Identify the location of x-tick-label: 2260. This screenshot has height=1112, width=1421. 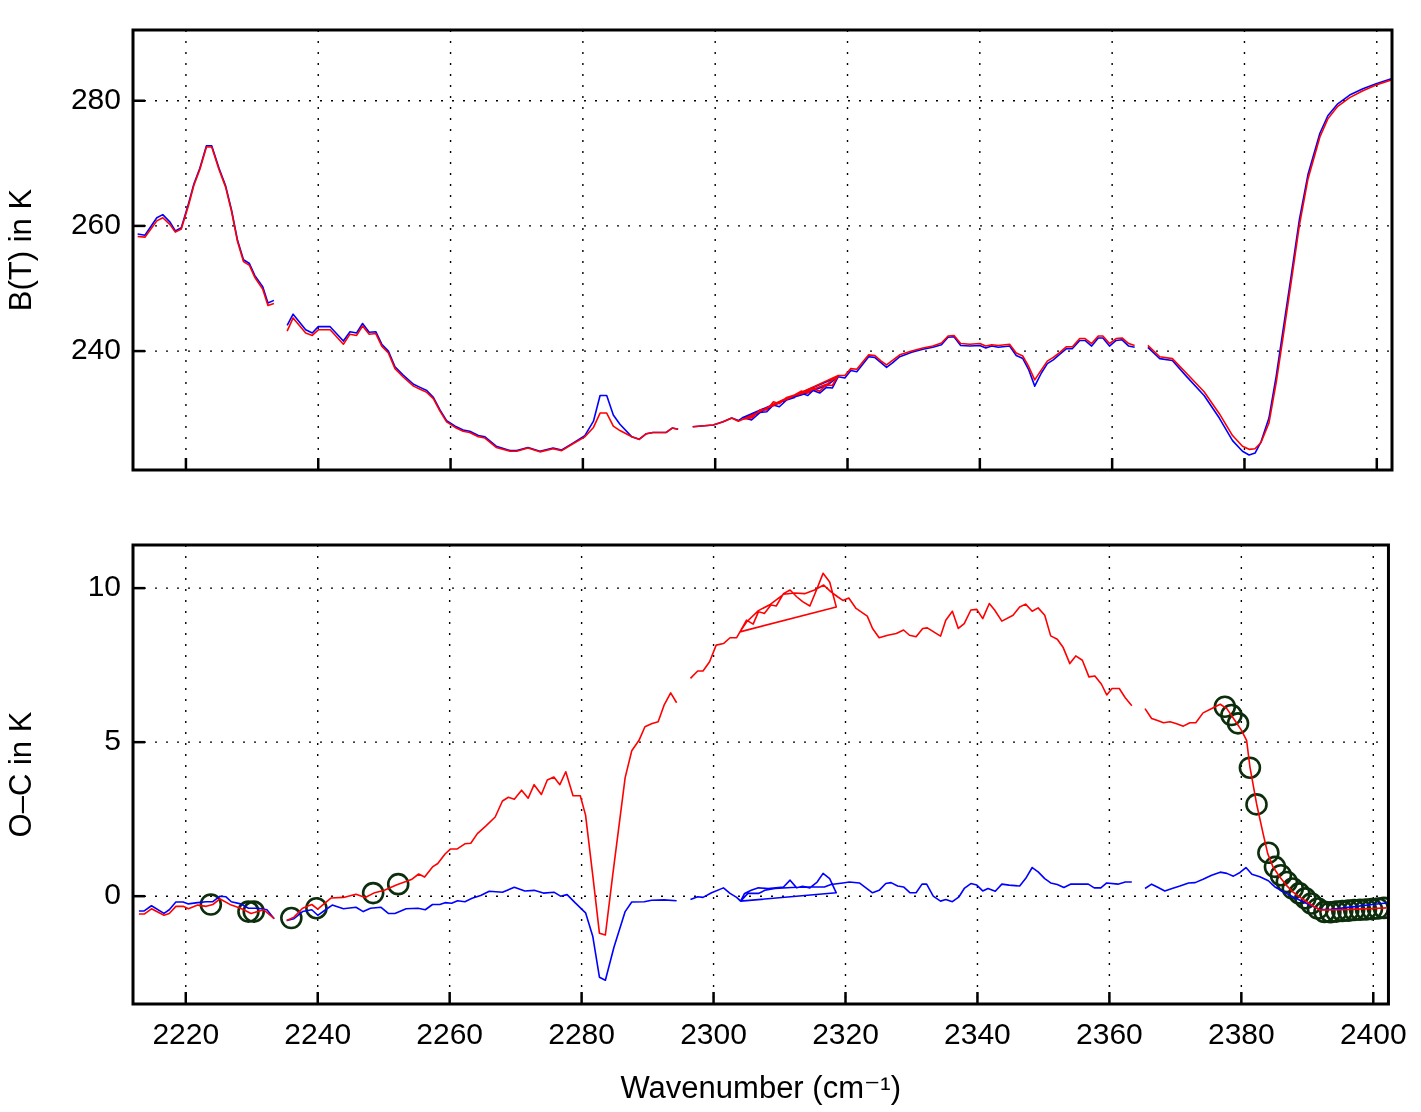
(450, 1034).